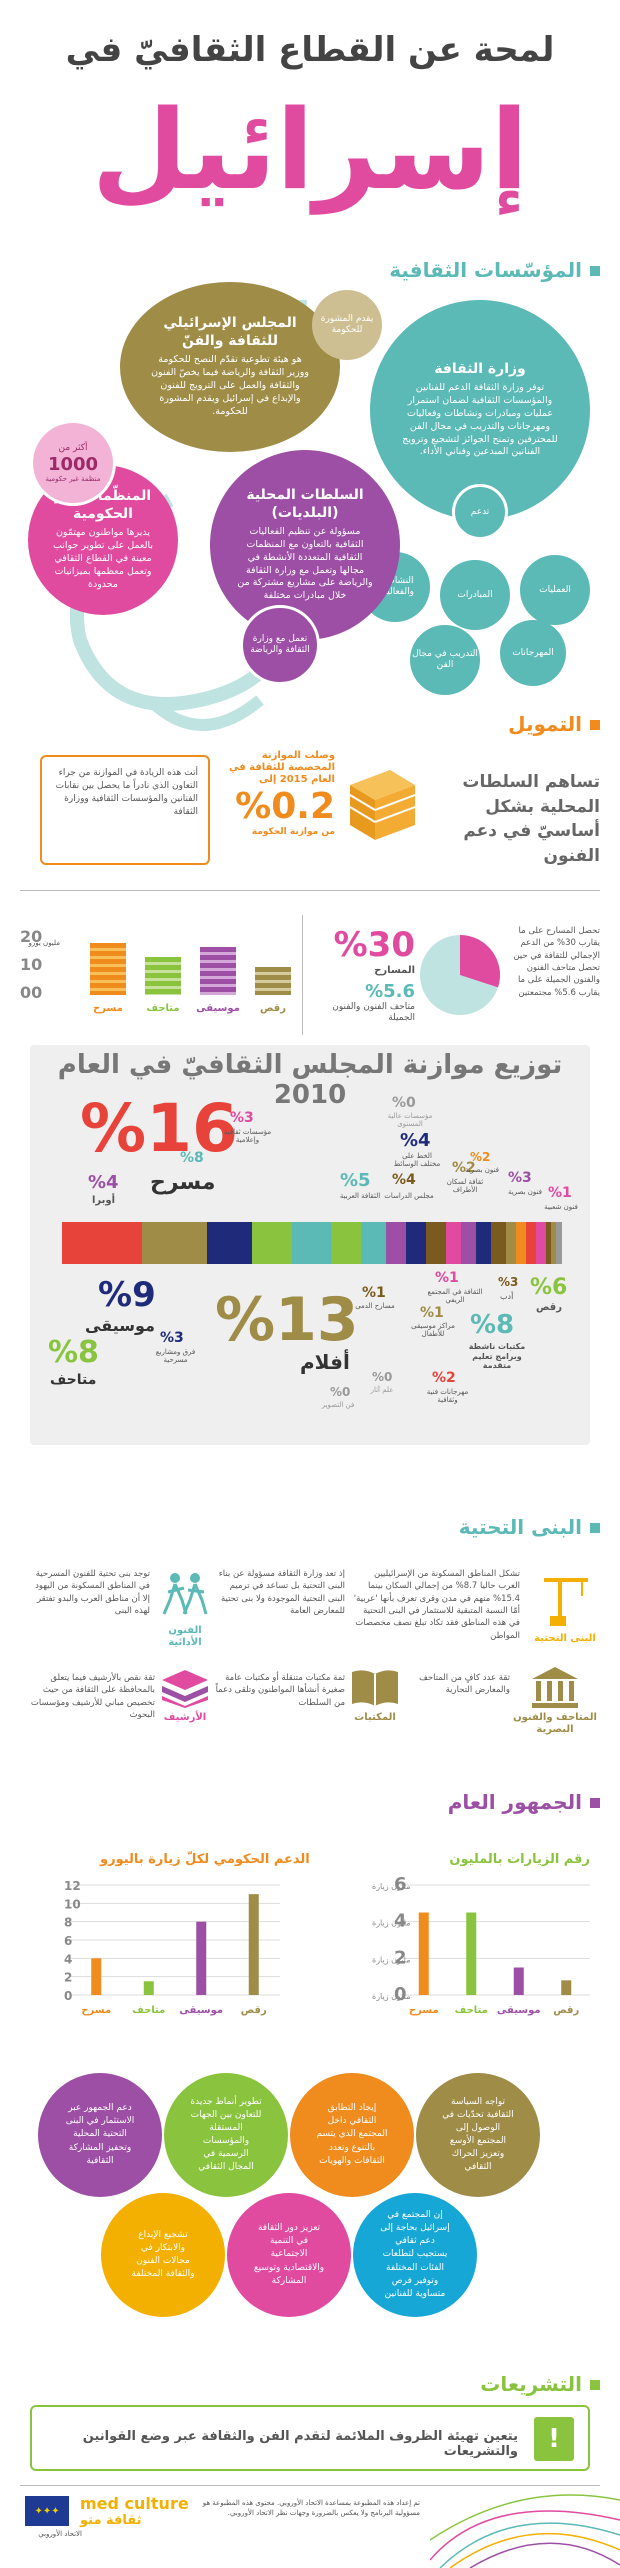 The height and width of the screenshot is (2568, 620). What do you see at coordinates (185, 1594) in the screenshot?
I see `dancers-icon` at bounding box center [185, 1594].